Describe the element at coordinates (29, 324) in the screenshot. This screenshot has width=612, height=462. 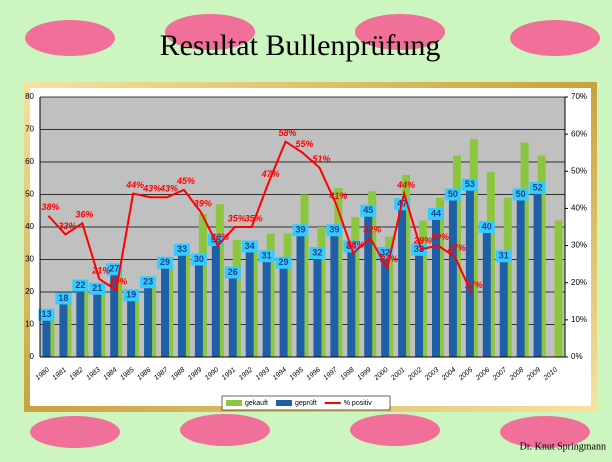
I see `y-tick-label: 10` at that location.